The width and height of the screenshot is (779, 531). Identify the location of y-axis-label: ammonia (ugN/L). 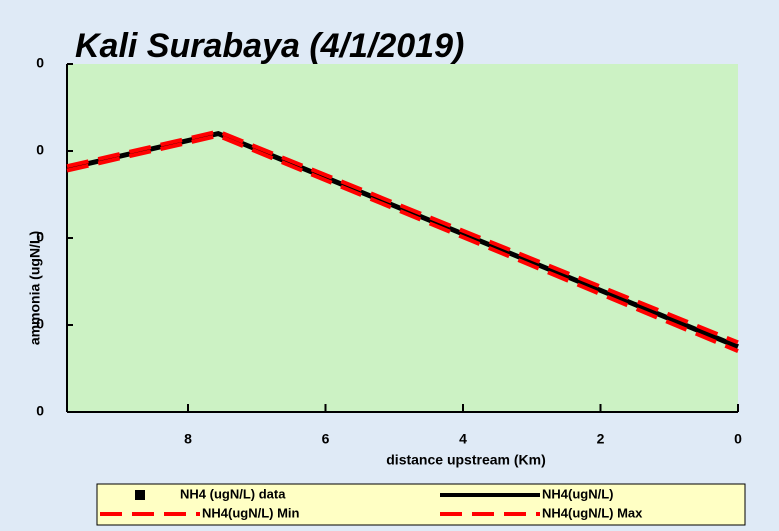
(35, 288).